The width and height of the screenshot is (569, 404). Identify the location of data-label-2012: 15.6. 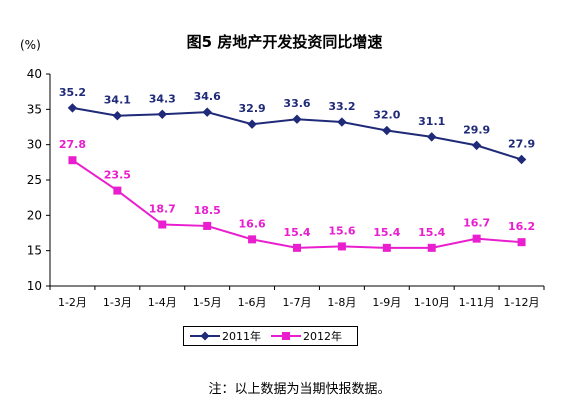
(341, 230).